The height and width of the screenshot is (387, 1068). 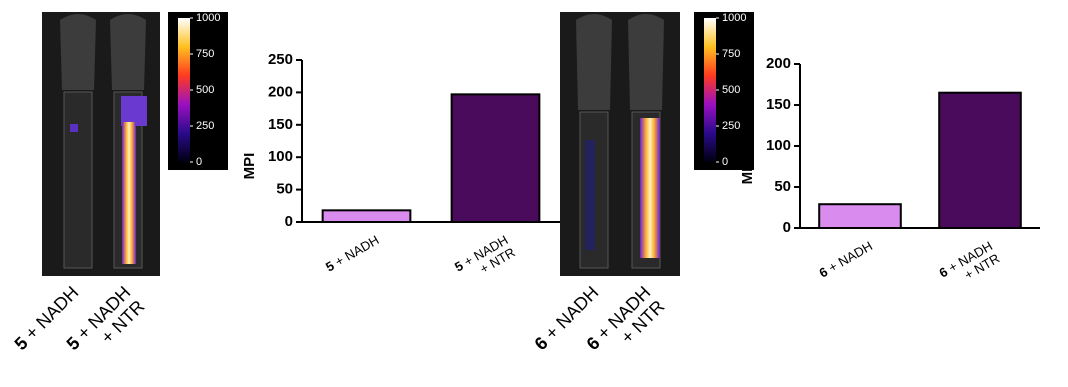 I want to click on x-tick-label: 5 + NADH+ NTR, so click(x=485, y=260).